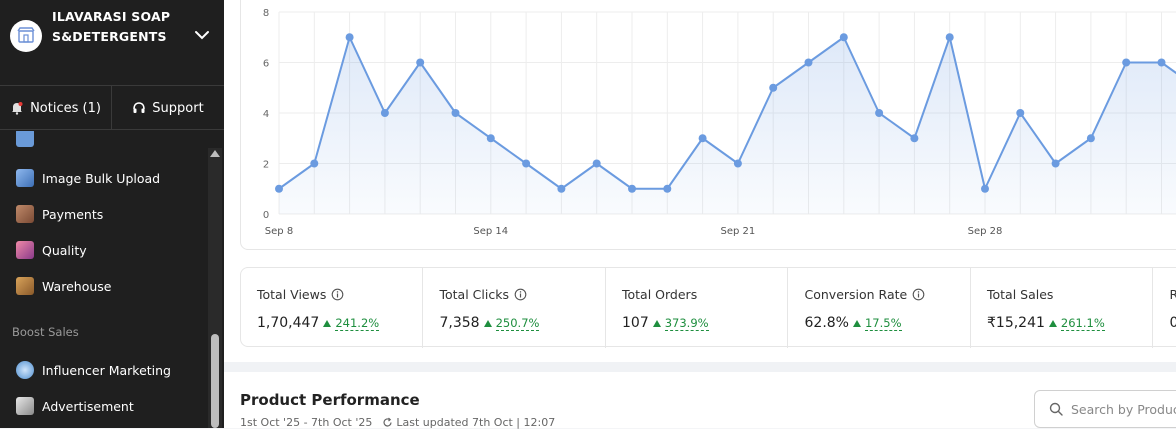  I want to click on sidebar-item-quality: Quality, so click(51, 250).